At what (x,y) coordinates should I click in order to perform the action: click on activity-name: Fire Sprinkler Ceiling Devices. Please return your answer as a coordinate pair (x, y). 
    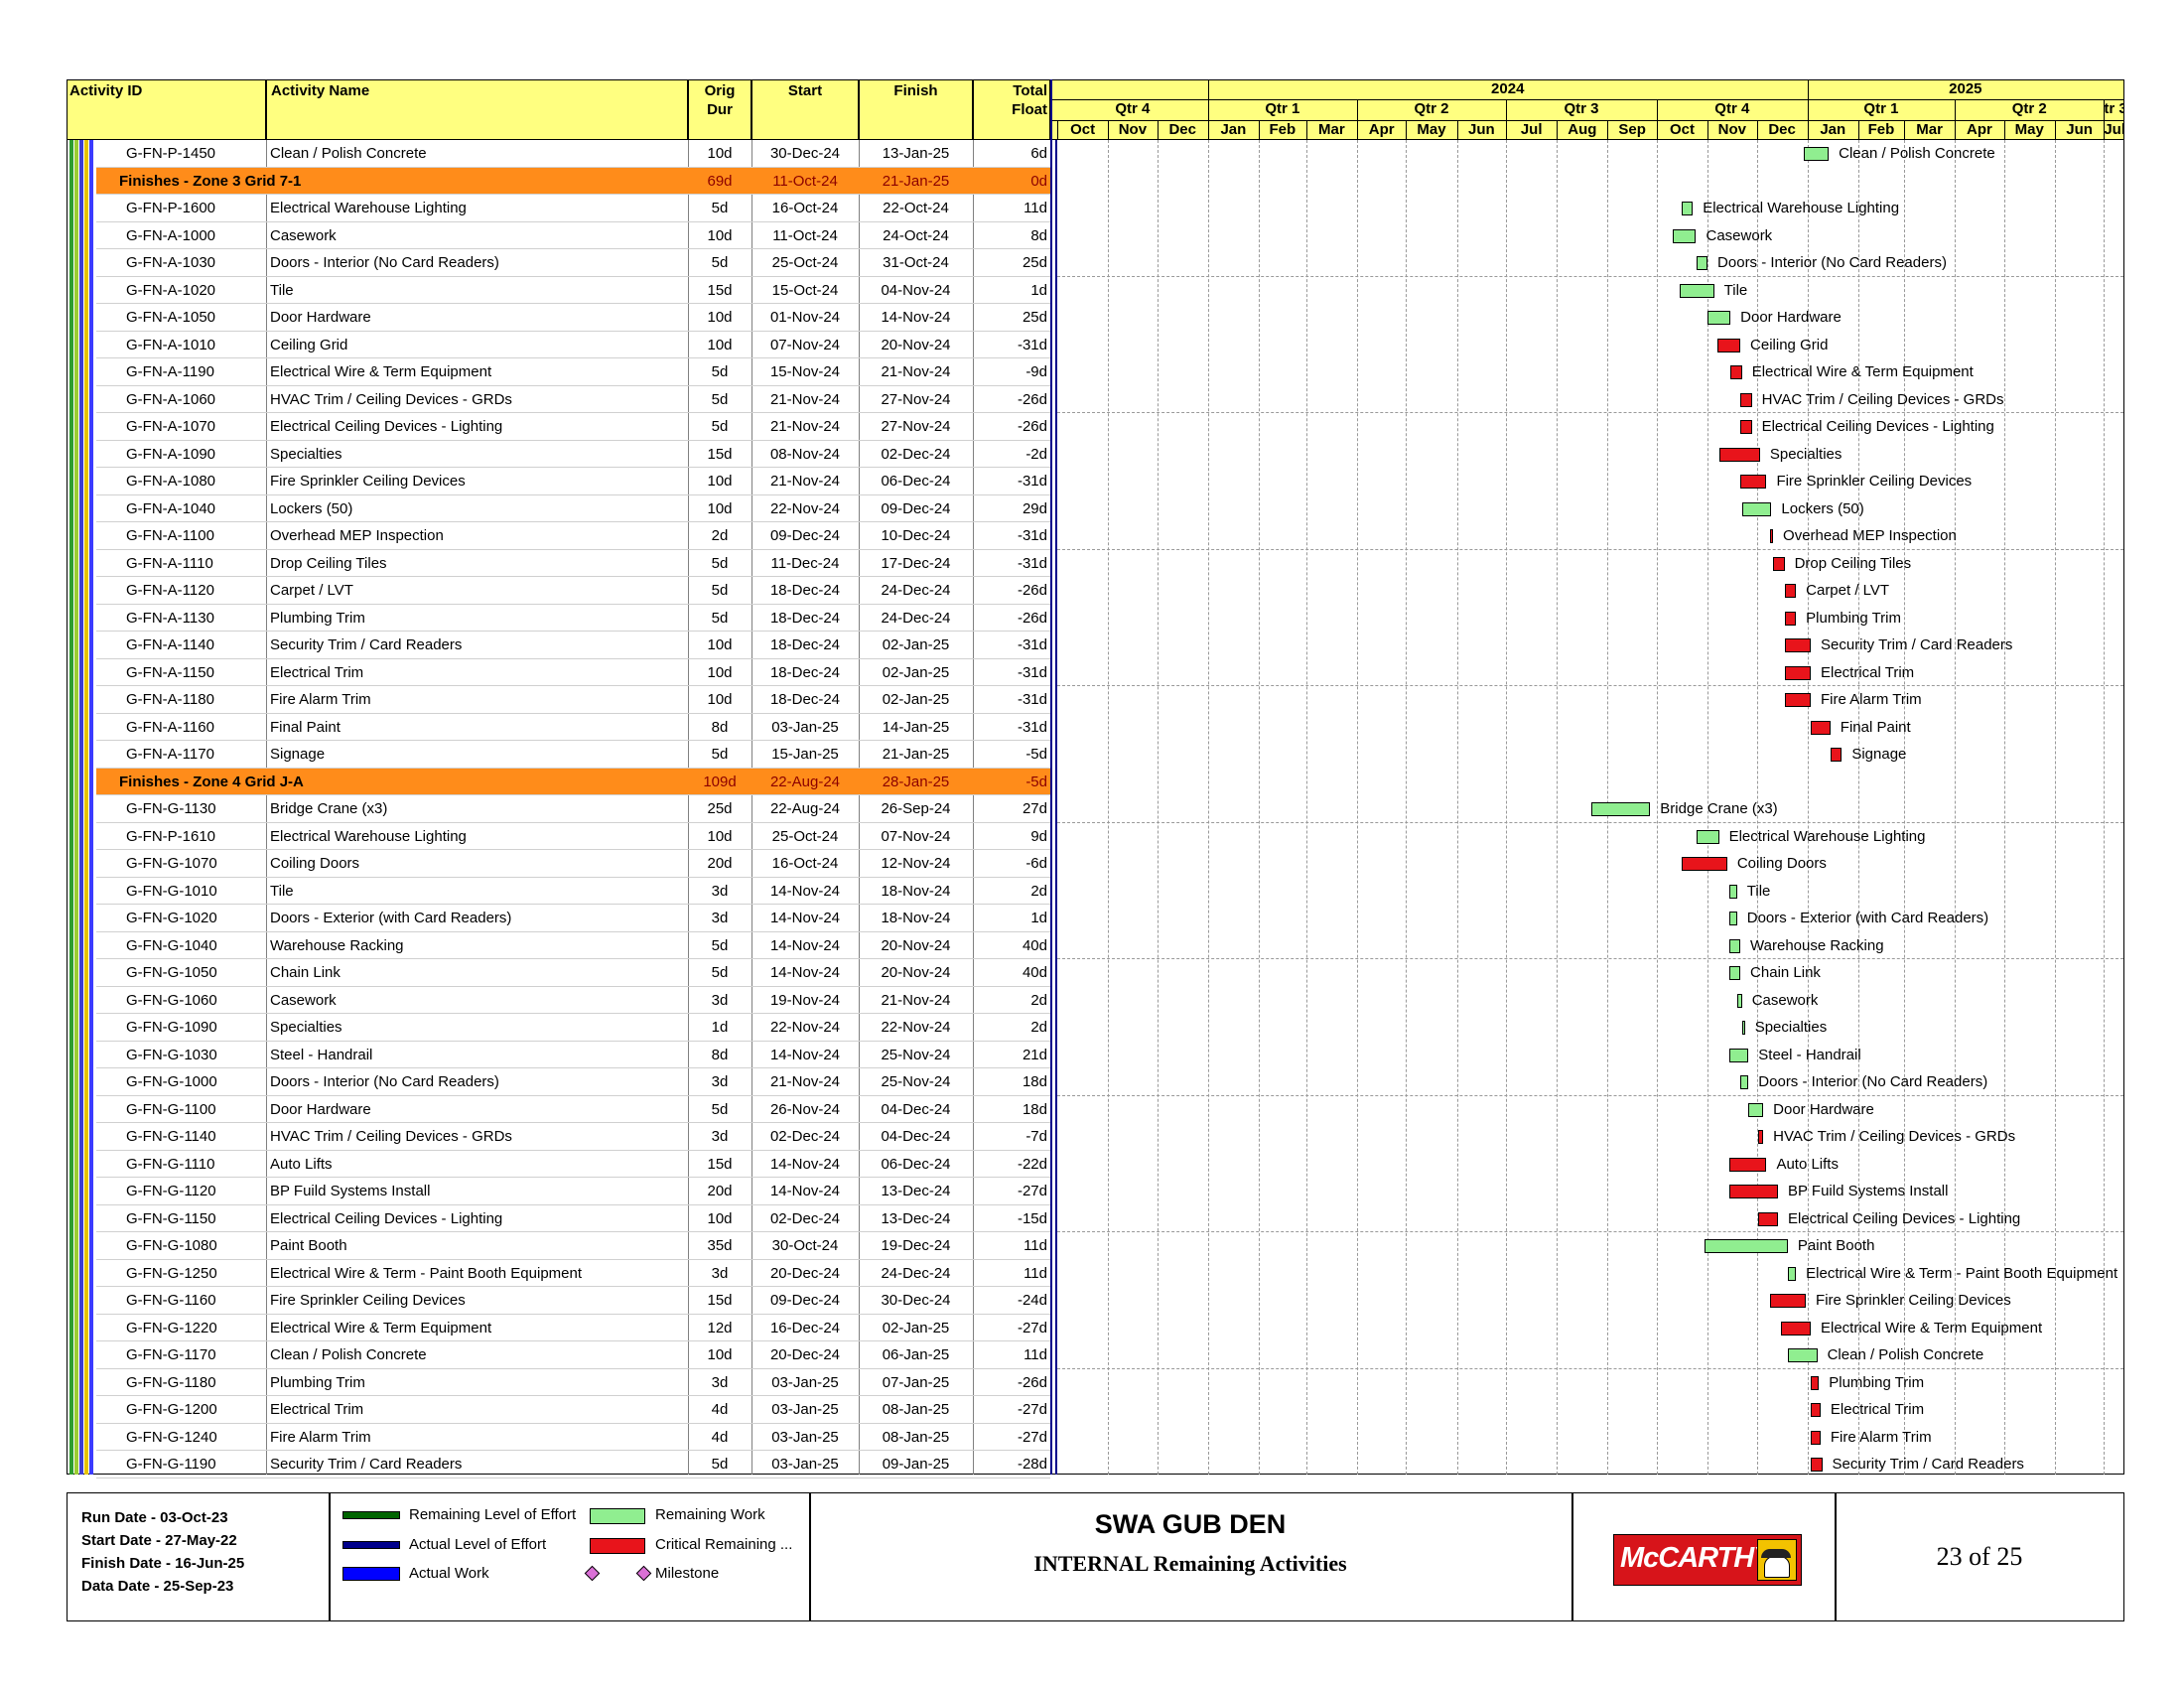
    Looking at the image, I should click on (368, 481).